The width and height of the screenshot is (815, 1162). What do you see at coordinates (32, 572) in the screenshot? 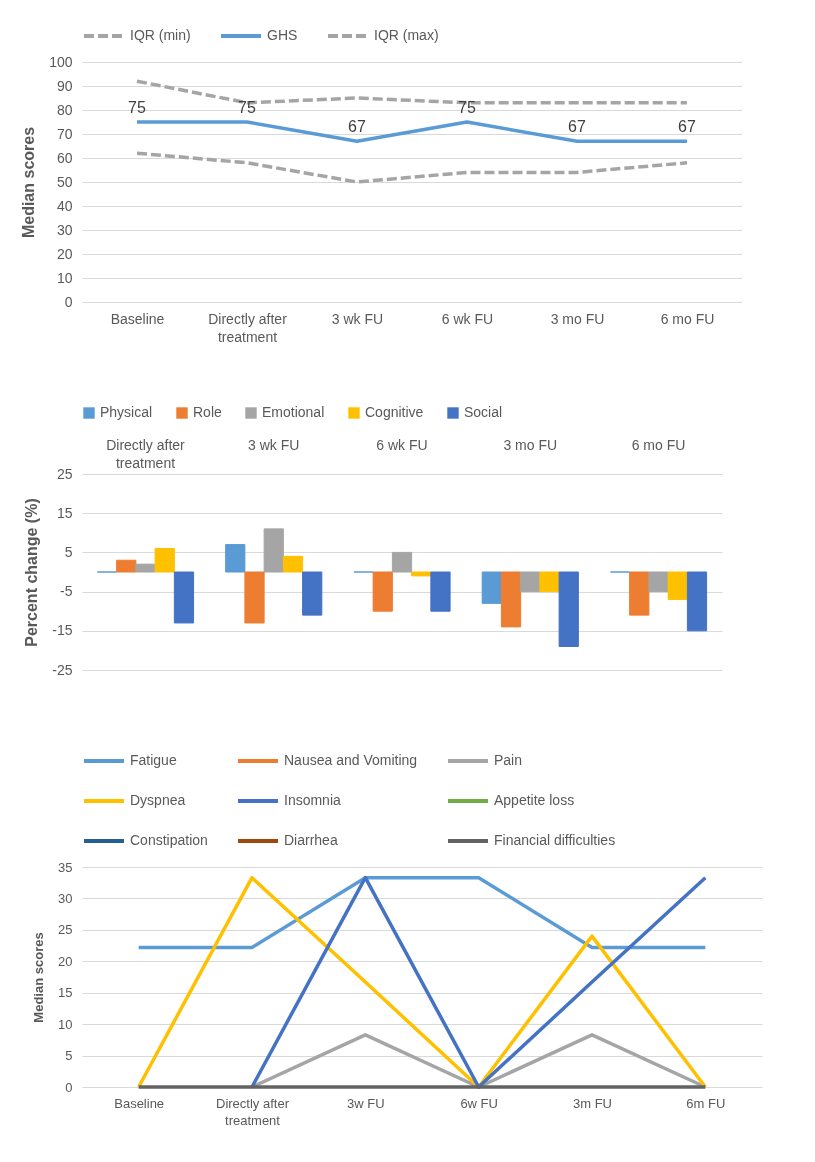
I see `y-axis-title: Percent change (%)` at bounding box center [32, 572].